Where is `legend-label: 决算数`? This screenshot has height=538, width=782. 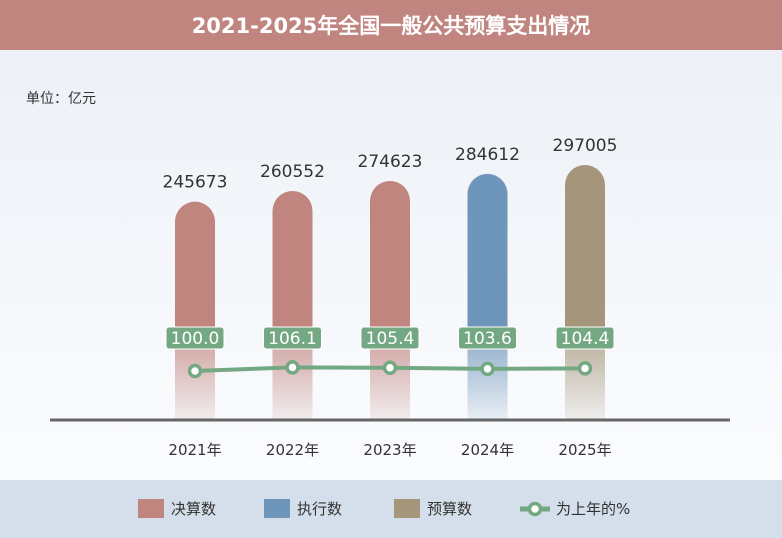 legend-label: 决算数 is located at coordinates (194, 509).